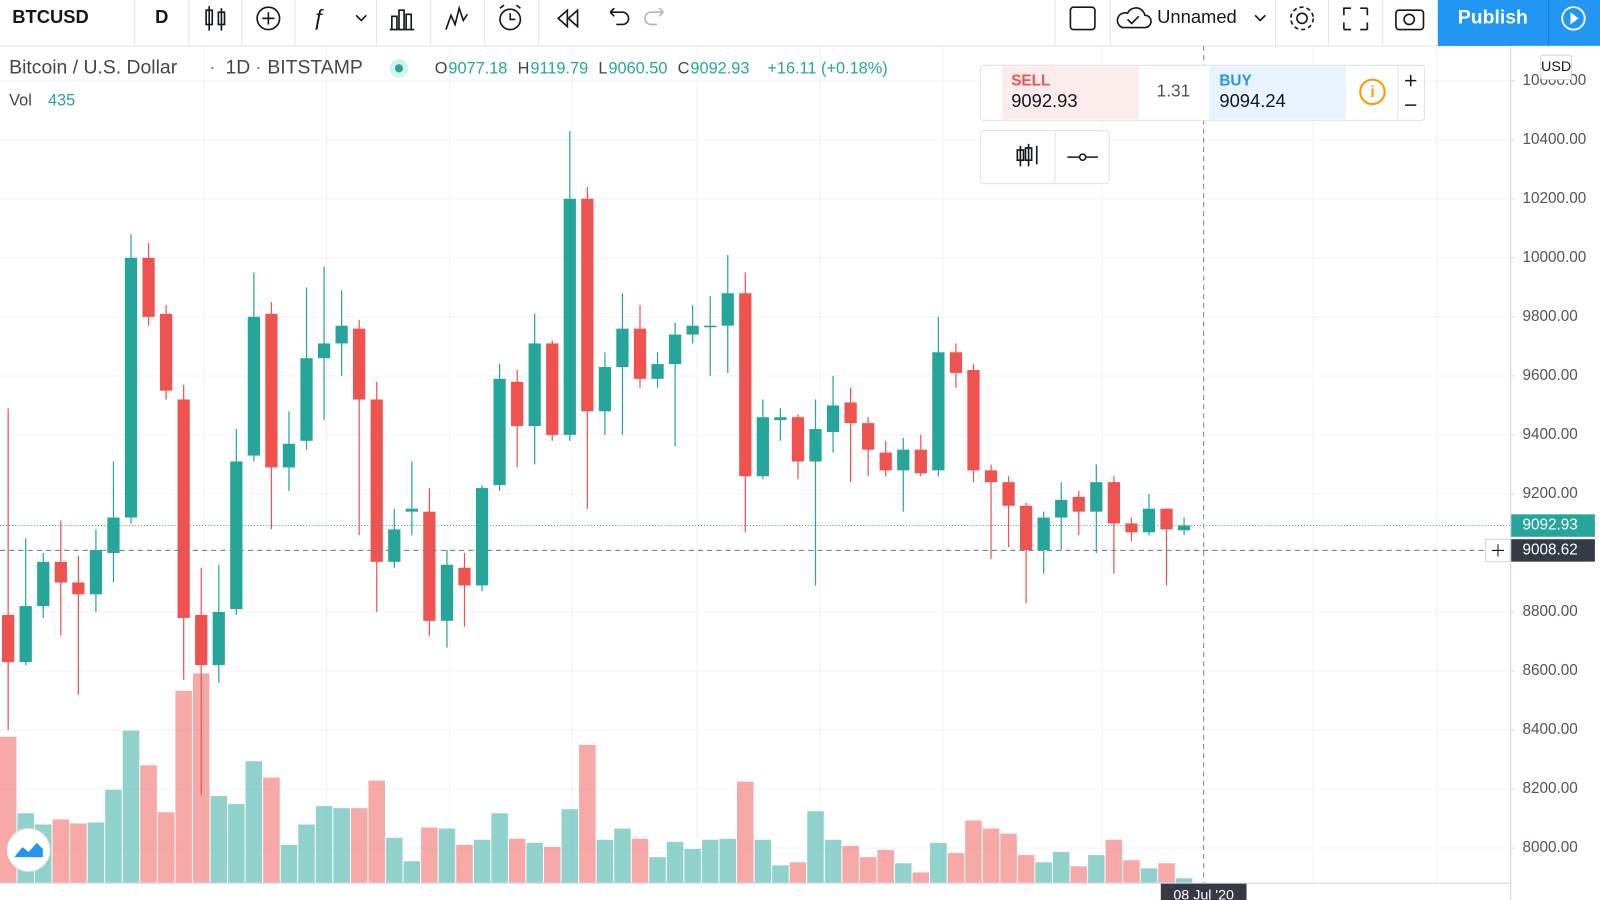 The image size is (1600, 900). I want to click on logo-badge, so click(28, 850).